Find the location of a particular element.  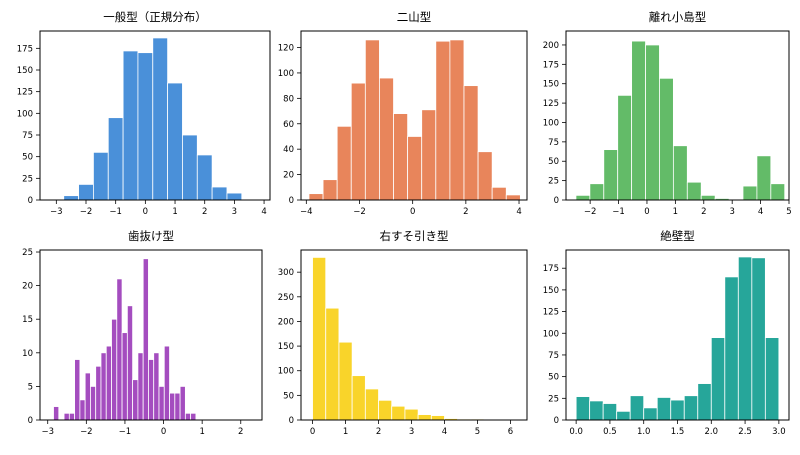

x-tick-label: 1.0 is located at coordinates (644, 432).